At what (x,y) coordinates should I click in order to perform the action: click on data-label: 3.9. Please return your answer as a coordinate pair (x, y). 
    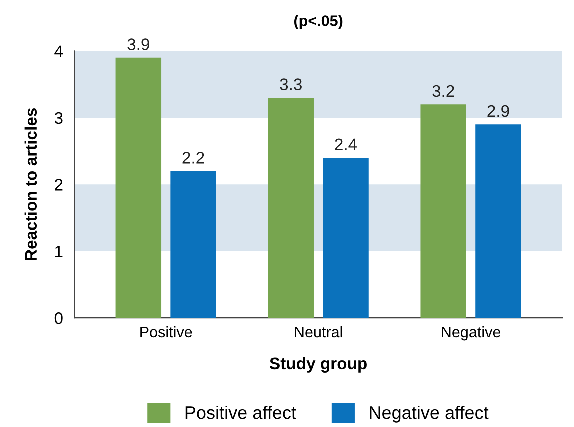
    Looking at the image, I should click on (139, 44).